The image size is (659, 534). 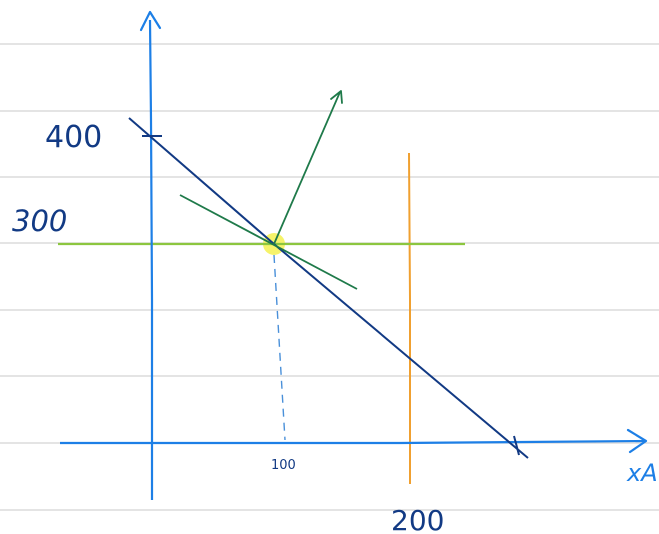 I want to click on label-300: 300, so click(x=39, y=221).